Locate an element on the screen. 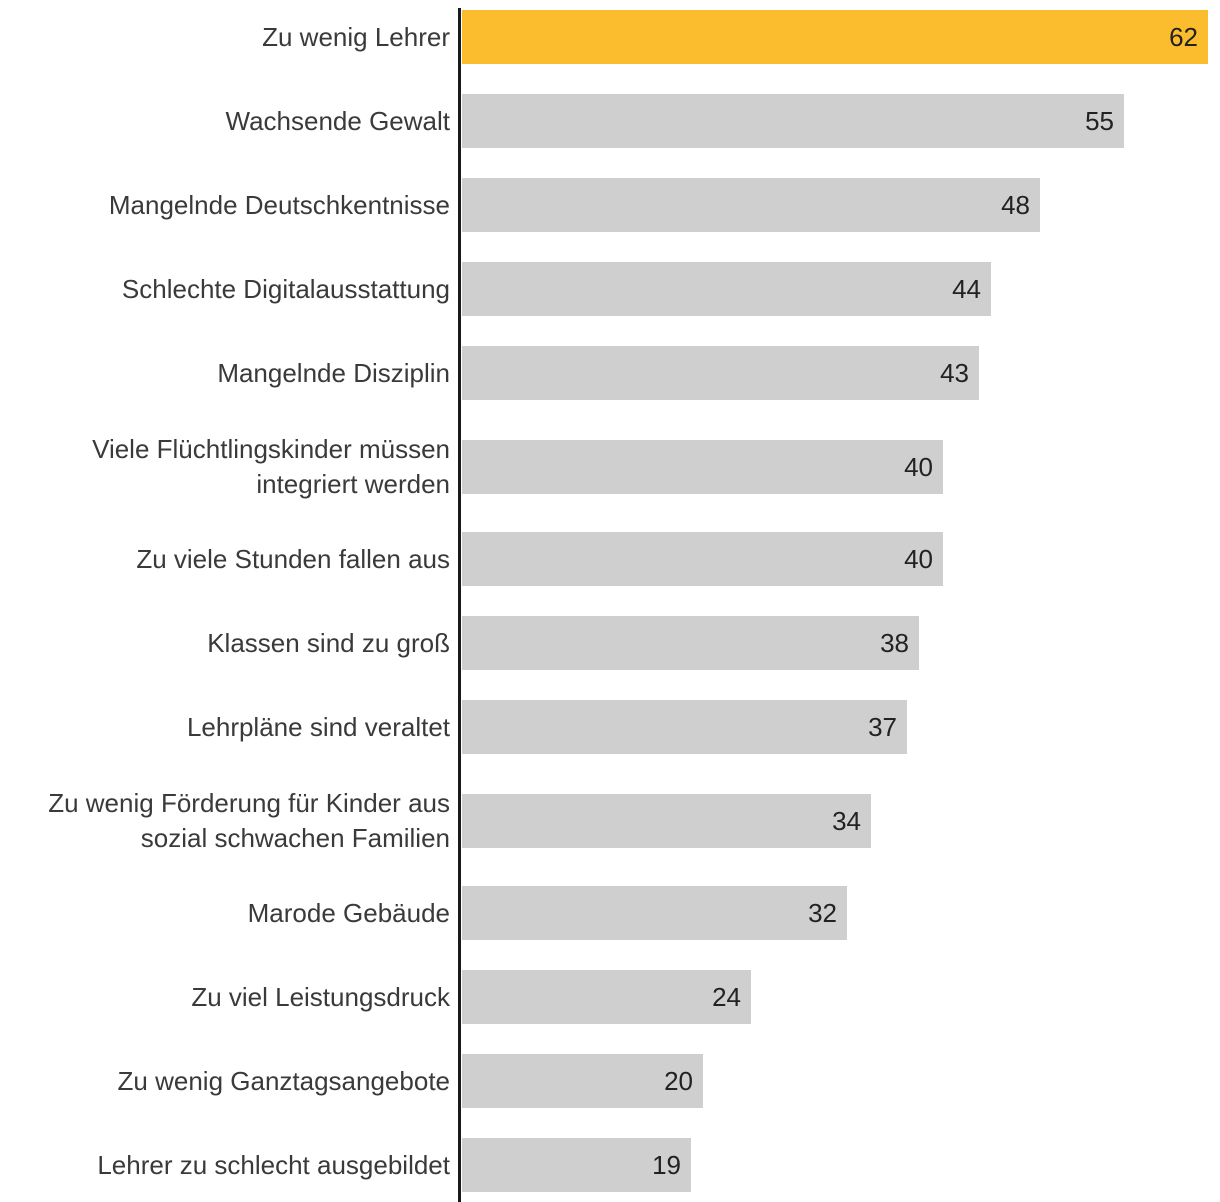  category-label: Mangelnde Deutschkentnisse is located at coordinates (279, 205).